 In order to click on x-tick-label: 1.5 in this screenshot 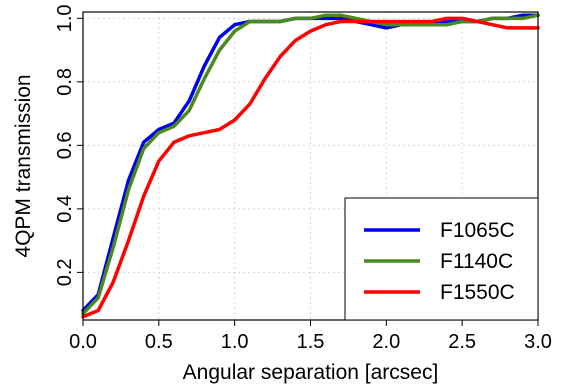, I will do `click(311, 342)`.